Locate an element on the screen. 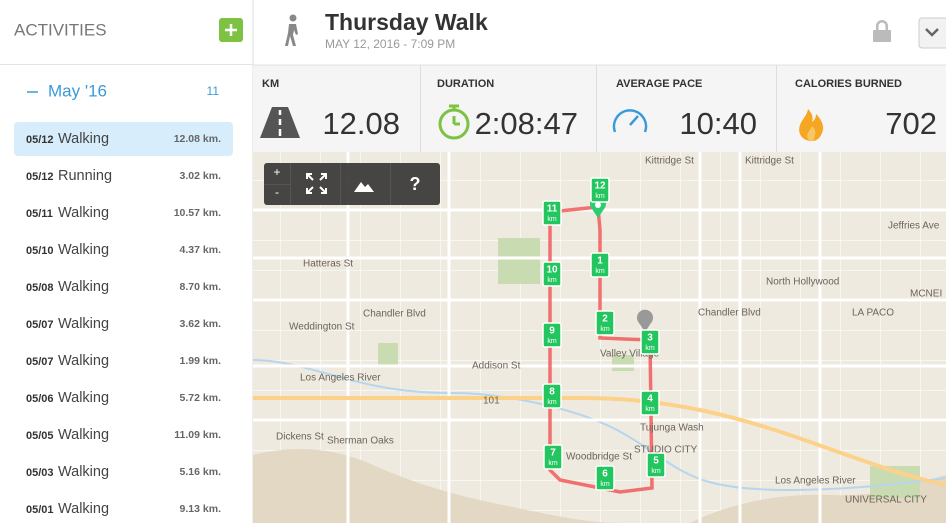 Image resolution: width=946 pixels, height=523 pixels. marker-number: 6 is located at coordinates (605, 474).